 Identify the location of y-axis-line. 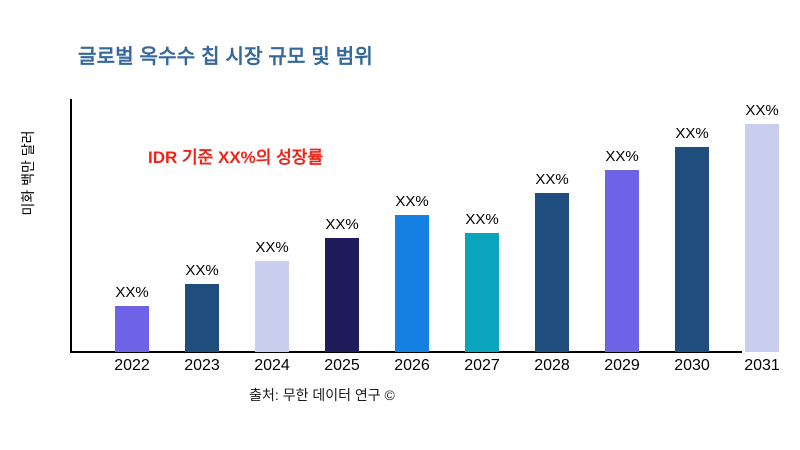
(71, 225).